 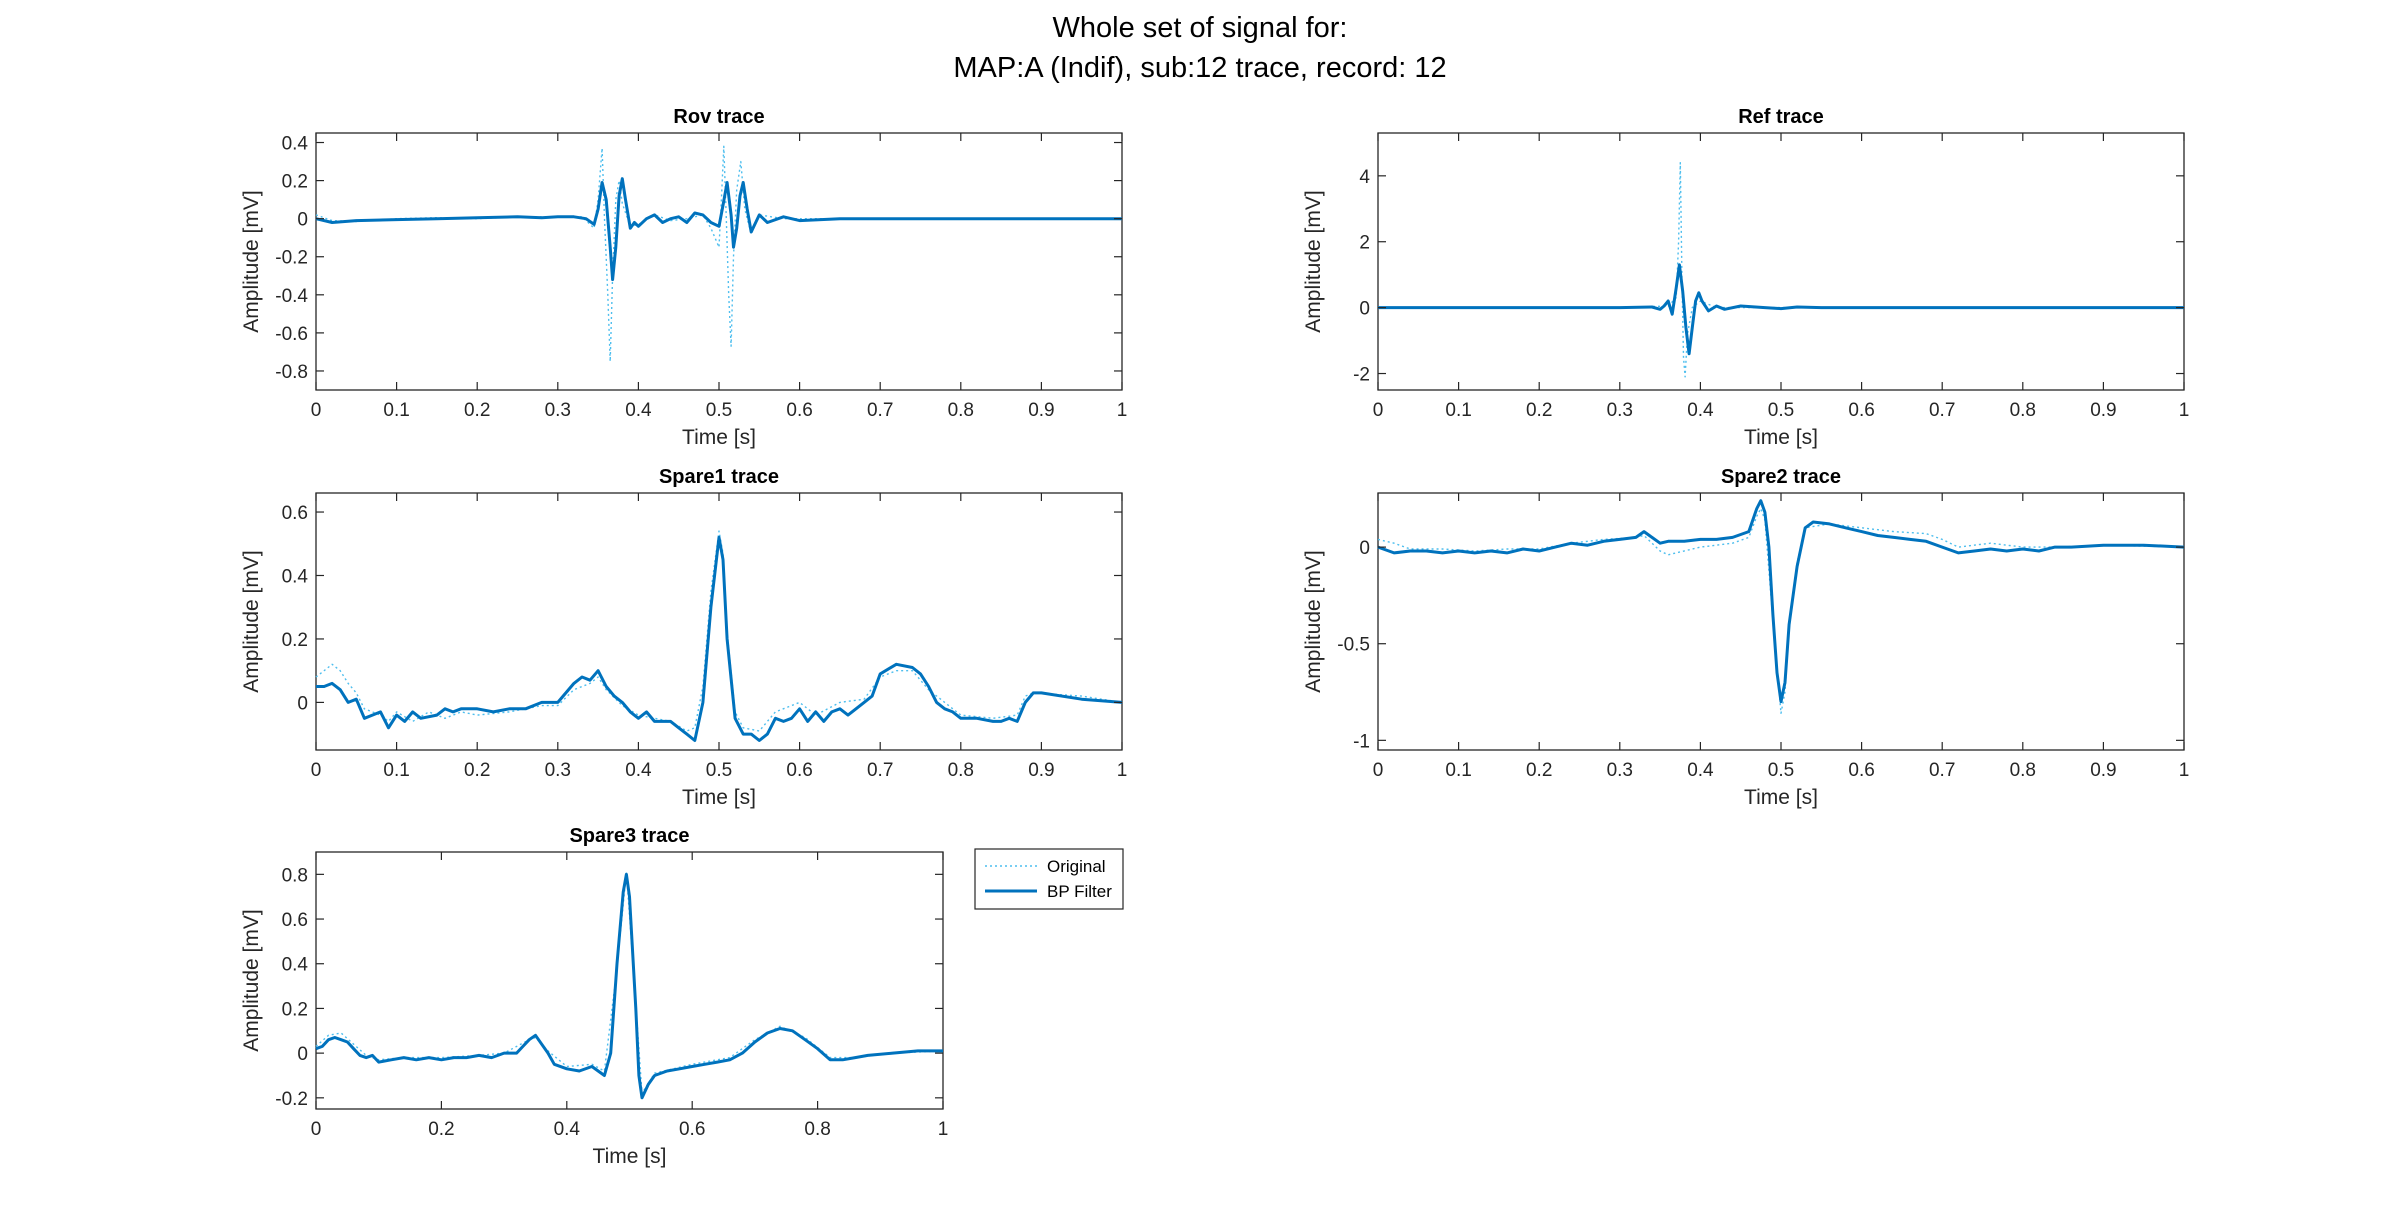 What do you see at coordinates (1049, 879) in the screenshot?
I see `legend-box` at bounding box center [1049, 879].